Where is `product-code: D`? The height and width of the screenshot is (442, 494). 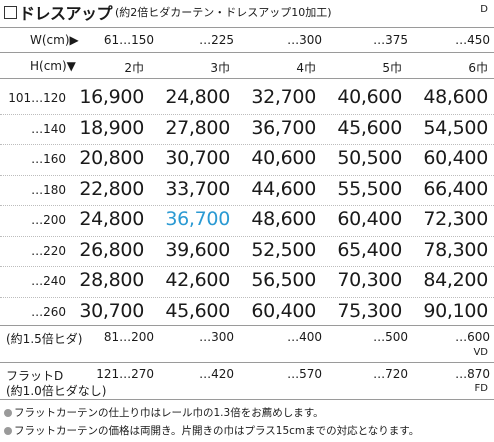 product-code: D is located at coordinates (484, 9).